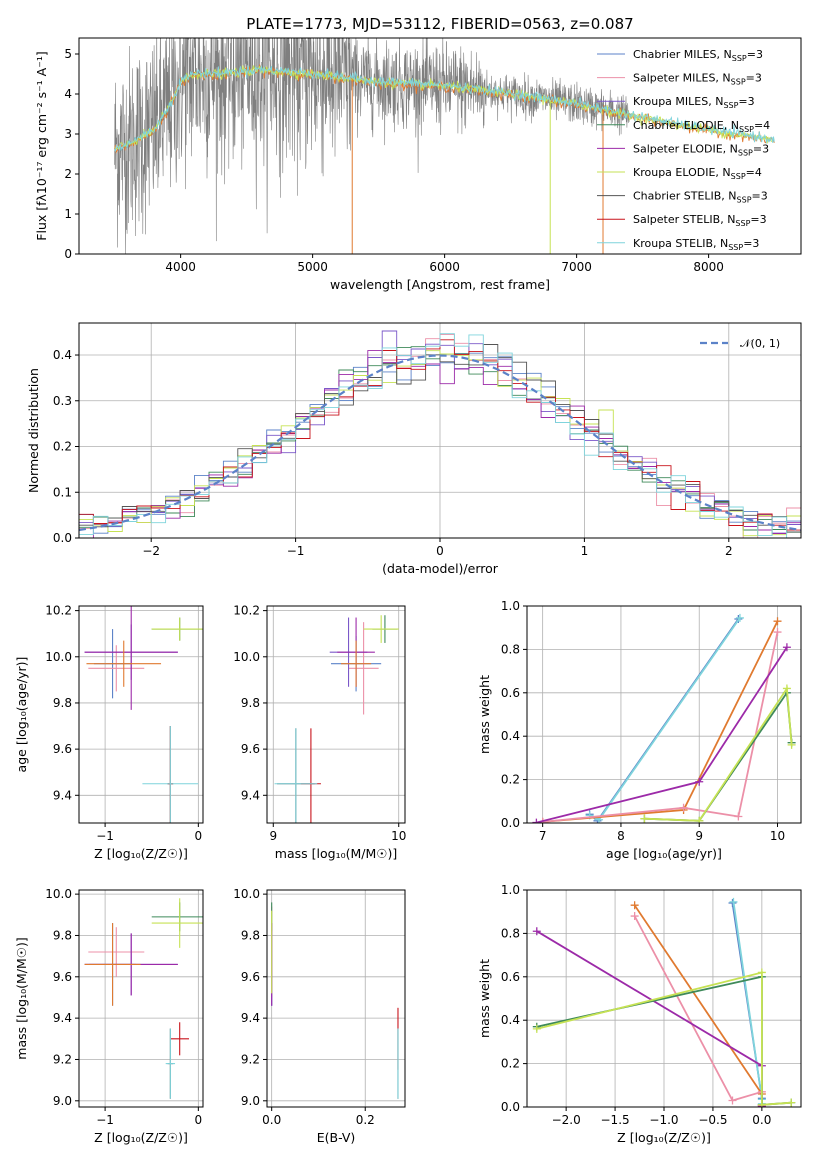  I want to click on x-axis-label: wavelength [Angstrom, rest frame], so click(440, 284).